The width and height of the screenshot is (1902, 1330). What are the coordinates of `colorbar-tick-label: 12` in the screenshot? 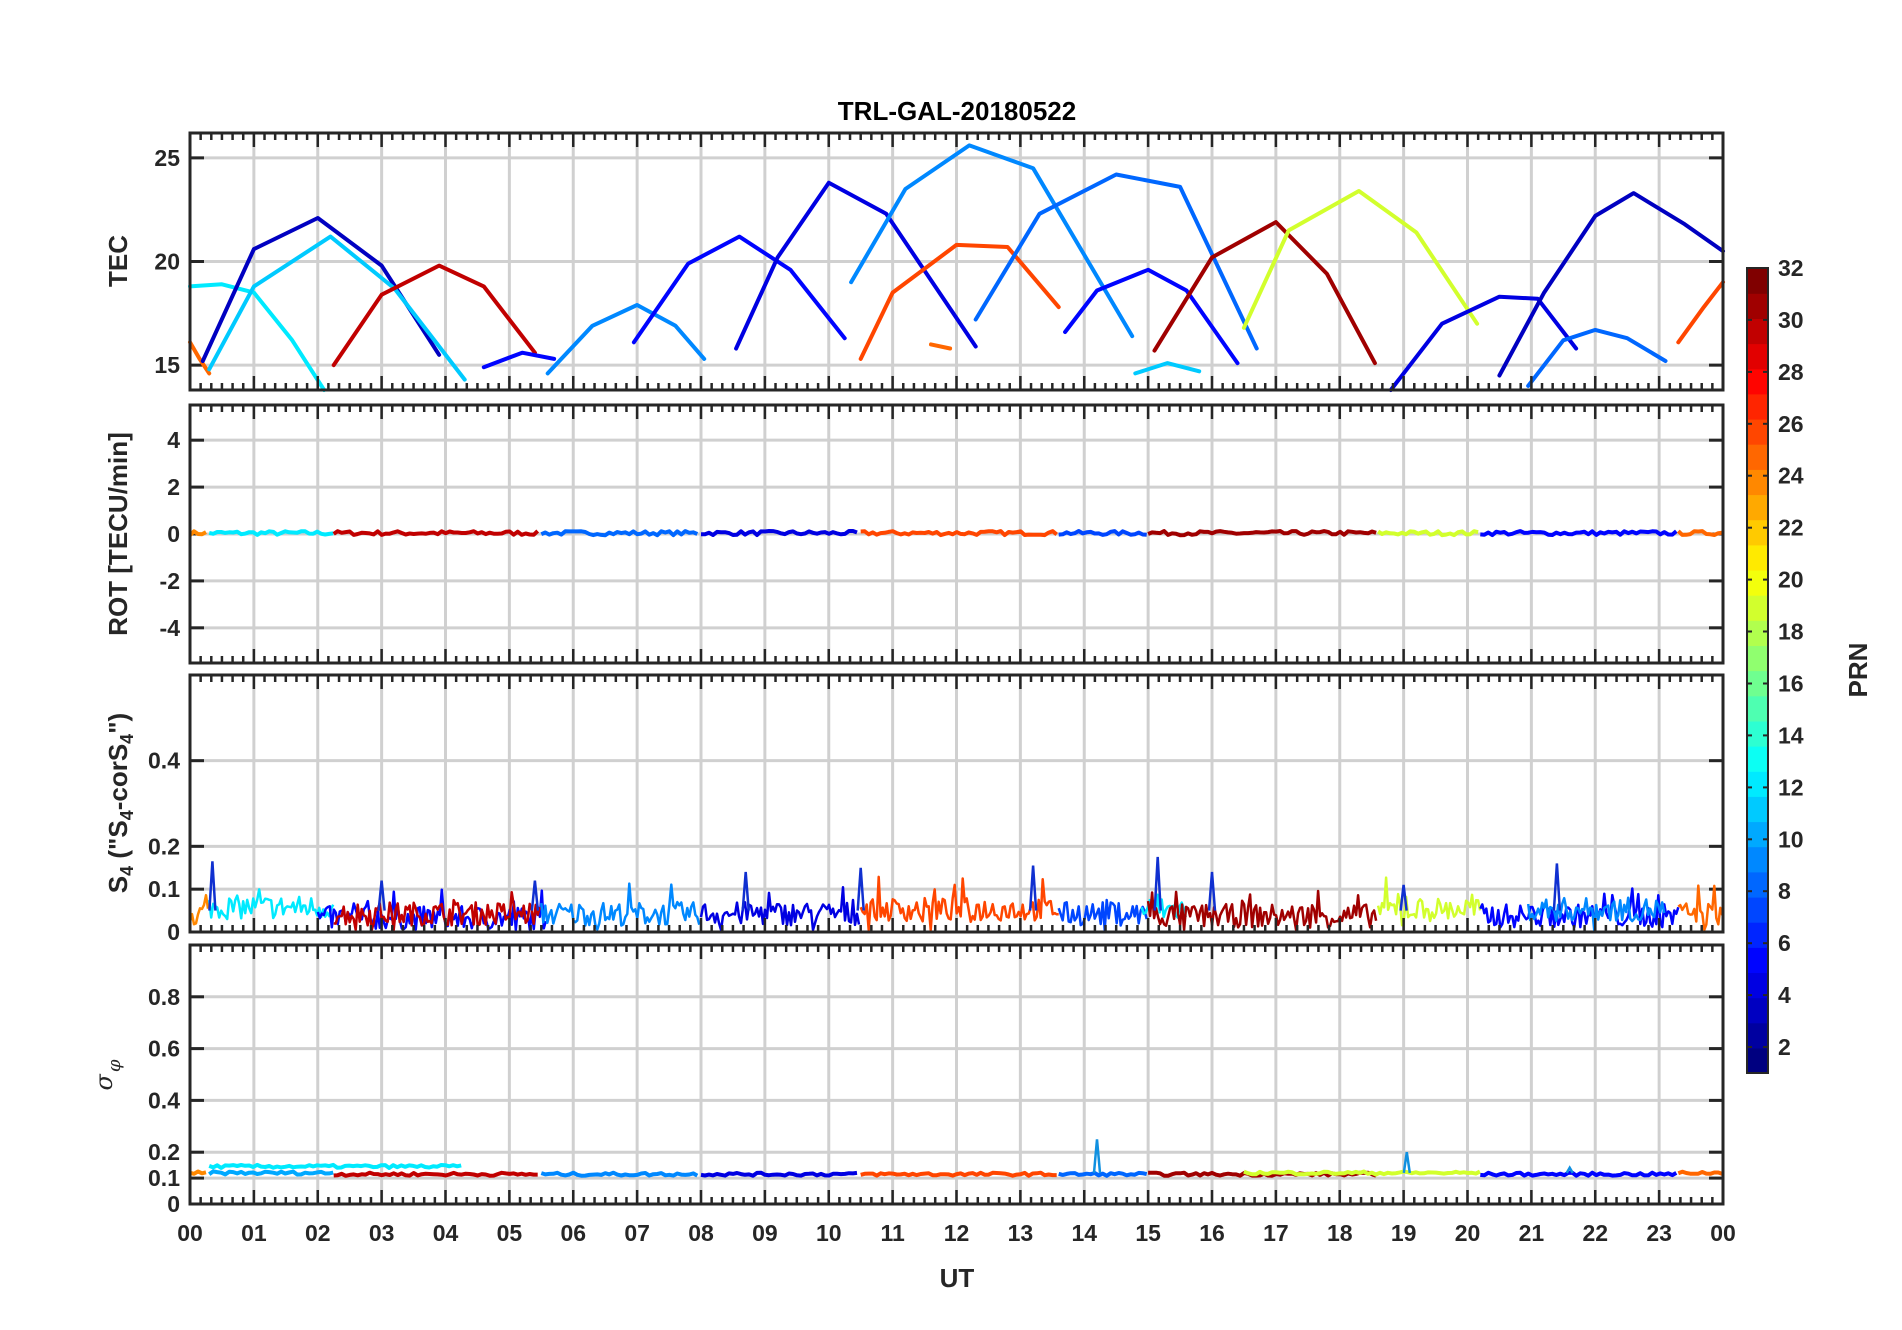 It's located at (1791, 787).